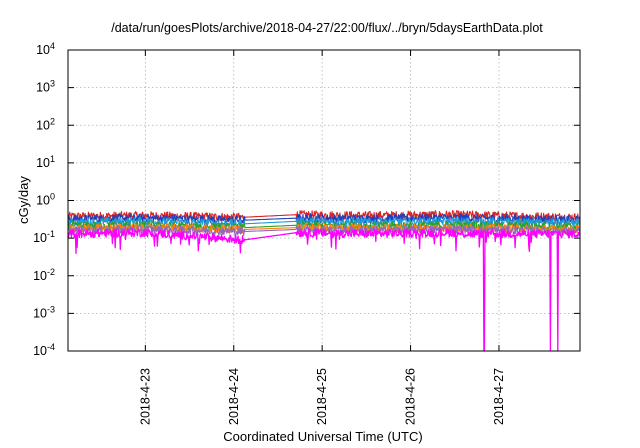  What do you see at coordinates (51, 234) in the screenshot?
I see `y-tick-exponent: -1` at bounding box center [51, 234].